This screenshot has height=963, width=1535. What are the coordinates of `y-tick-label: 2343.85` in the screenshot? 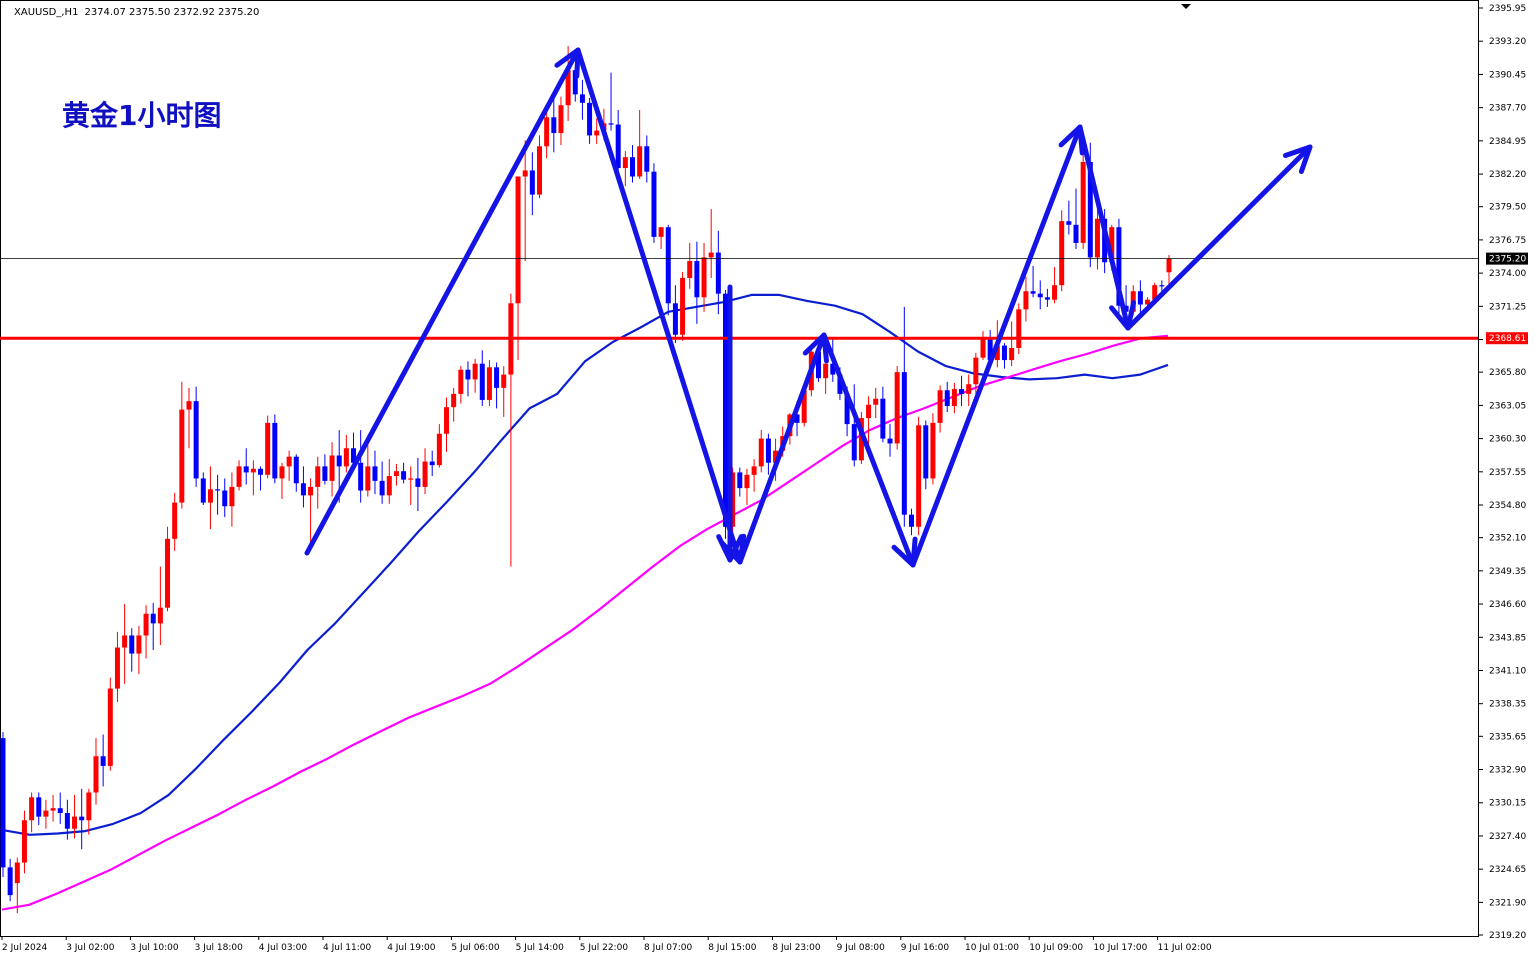 It's located at (1507, 638).